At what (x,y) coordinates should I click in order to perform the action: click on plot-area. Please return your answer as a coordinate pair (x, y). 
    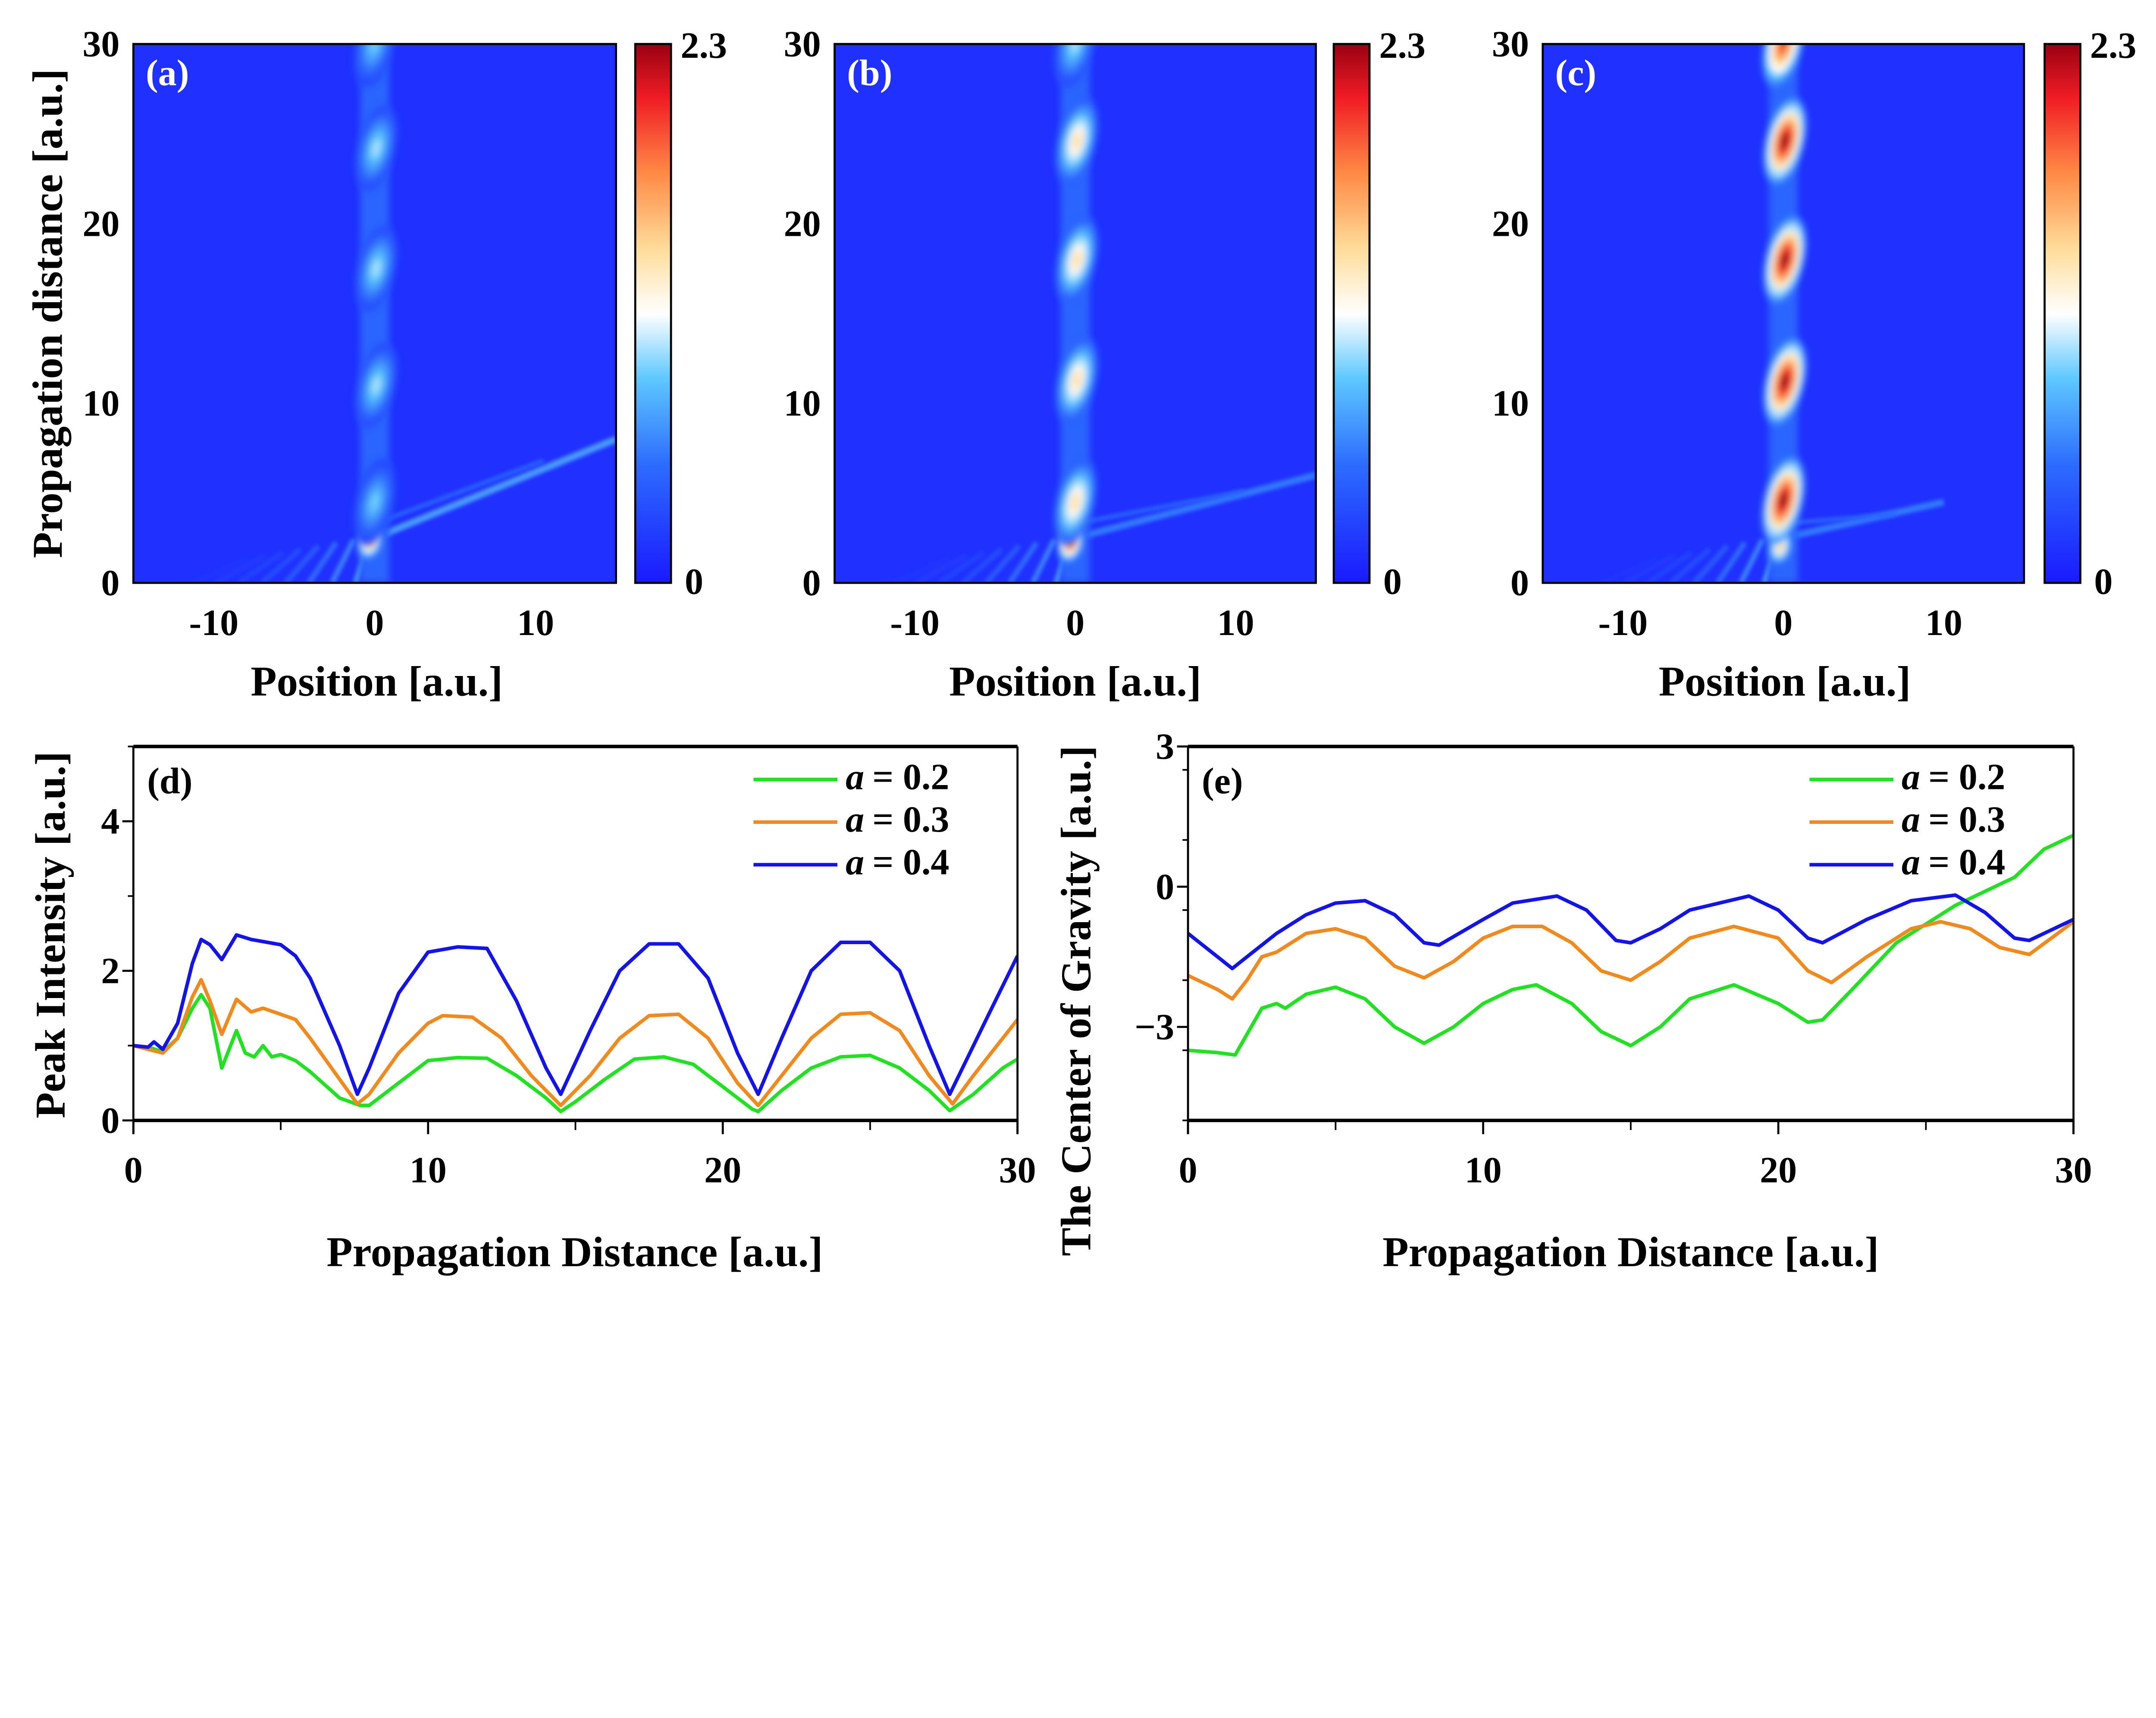
    Looking at the image, I should click on (1631, 945).